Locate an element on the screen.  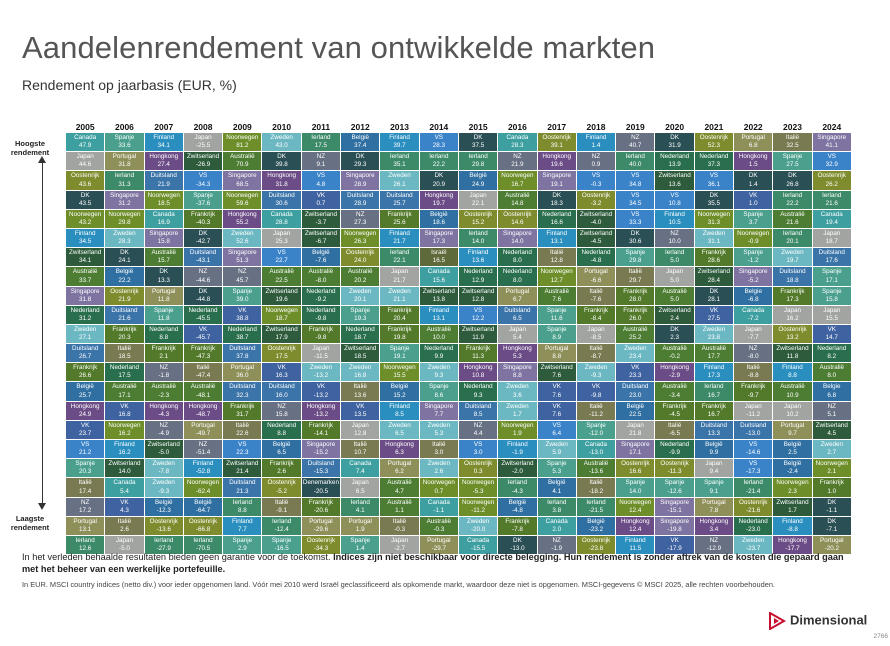
cell-country: Nederland is located at coordinates (675, 157).